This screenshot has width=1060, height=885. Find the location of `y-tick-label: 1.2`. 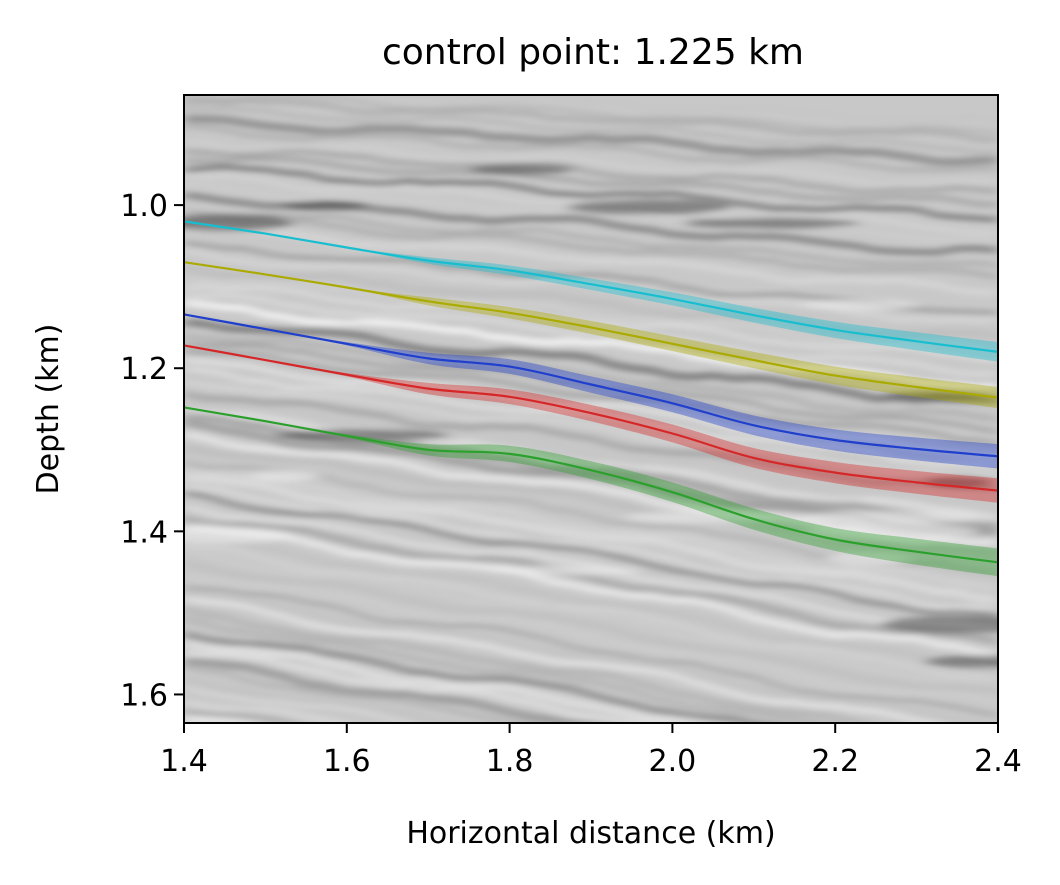

y-tick-label: 1.2 is located at coordinates (144, 369).